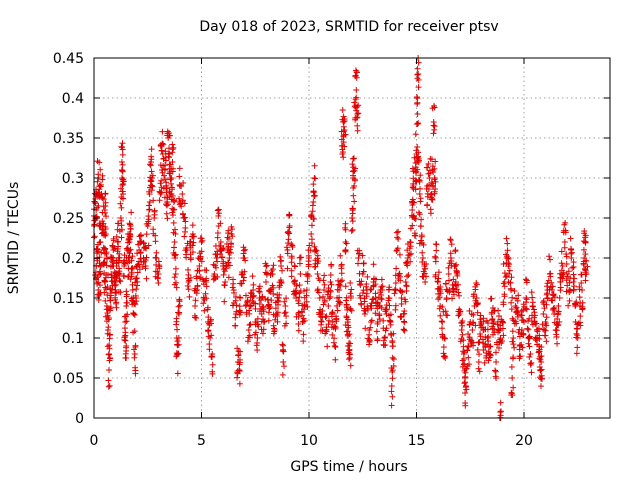 The height and width of the screenshot is (480, 640). What do you see at coordinates (68, 219) in the screenshot?
I see `y-tick-label: 0.25` at bounding box center [68, 219].